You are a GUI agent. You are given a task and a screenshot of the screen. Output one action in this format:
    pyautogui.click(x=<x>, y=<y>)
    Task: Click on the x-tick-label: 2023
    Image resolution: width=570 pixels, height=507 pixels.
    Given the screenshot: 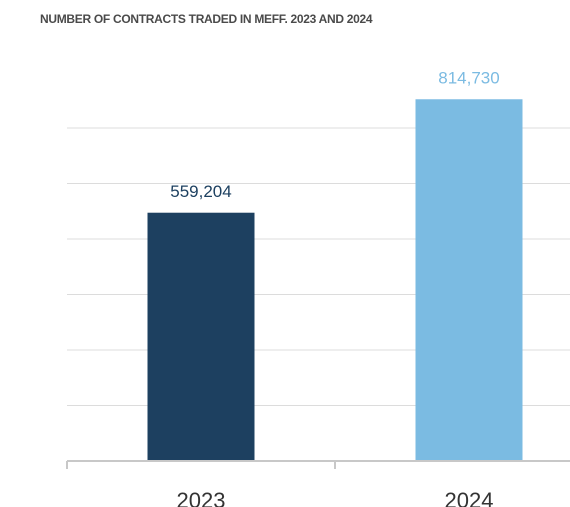 What is the action you would take?
    pyautogui.click(x=201, y=497)
    